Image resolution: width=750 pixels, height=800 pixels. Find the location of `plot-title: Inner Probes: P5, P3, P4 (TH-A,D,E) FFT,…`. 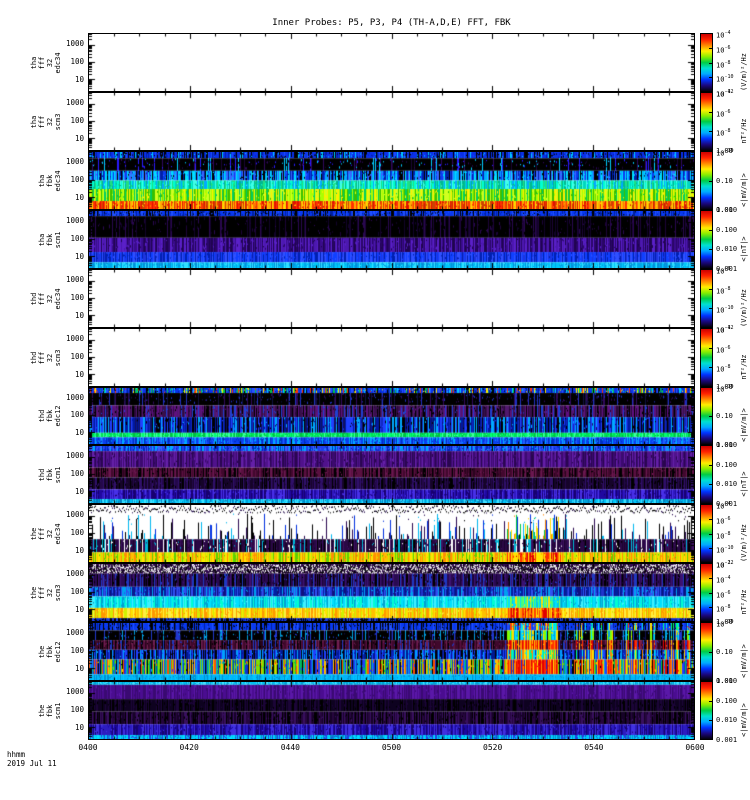

plot-title: Inner Probes: P5, P3, P4 (TH-A,D,E) FFT,… is located at coordinates (391, 23).